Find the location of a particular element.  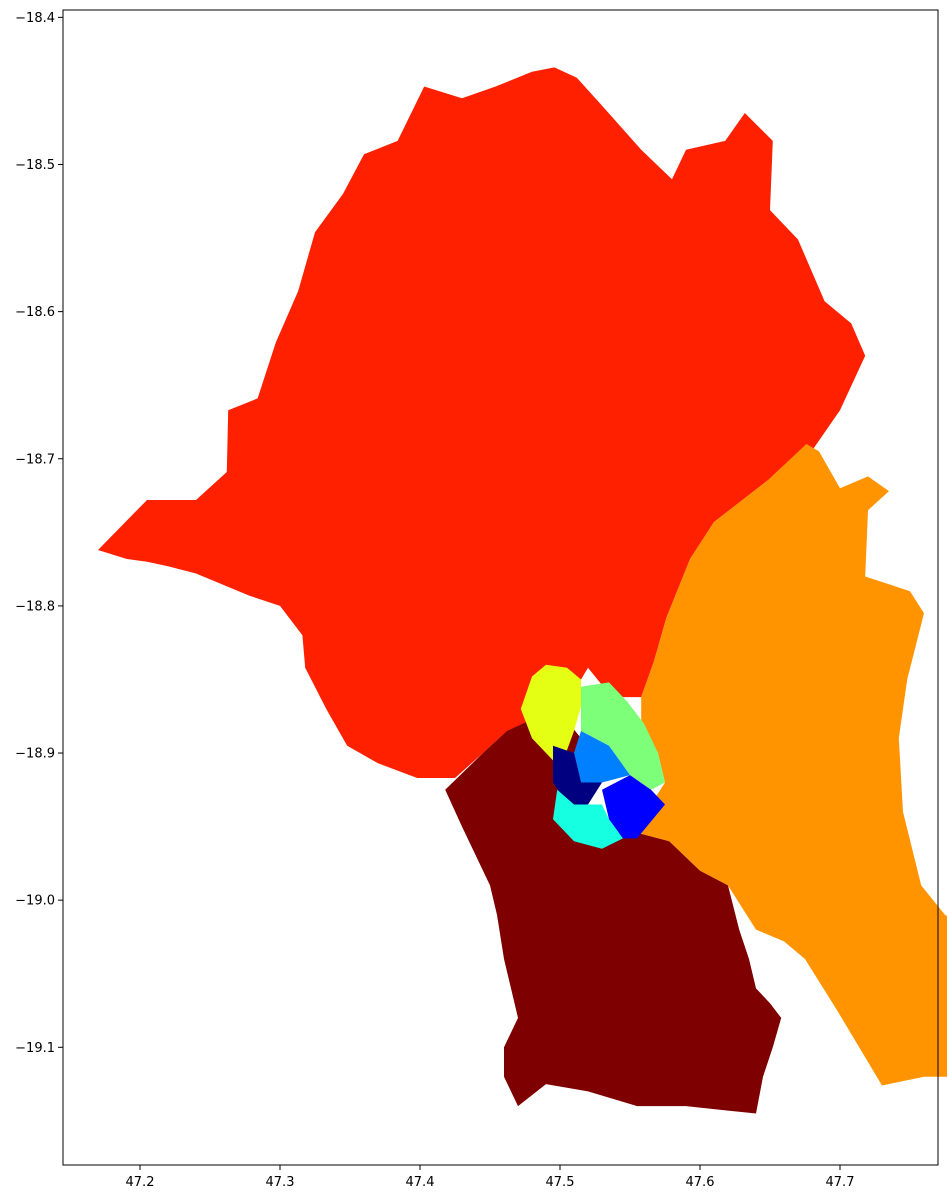

region-navy is located at coordinates (577, 775).